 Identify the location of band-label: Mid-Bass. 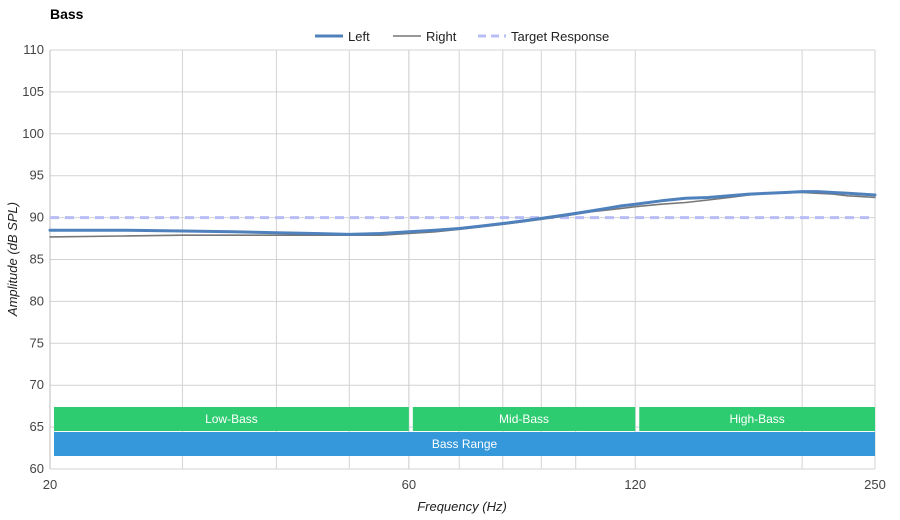
(524, 419).